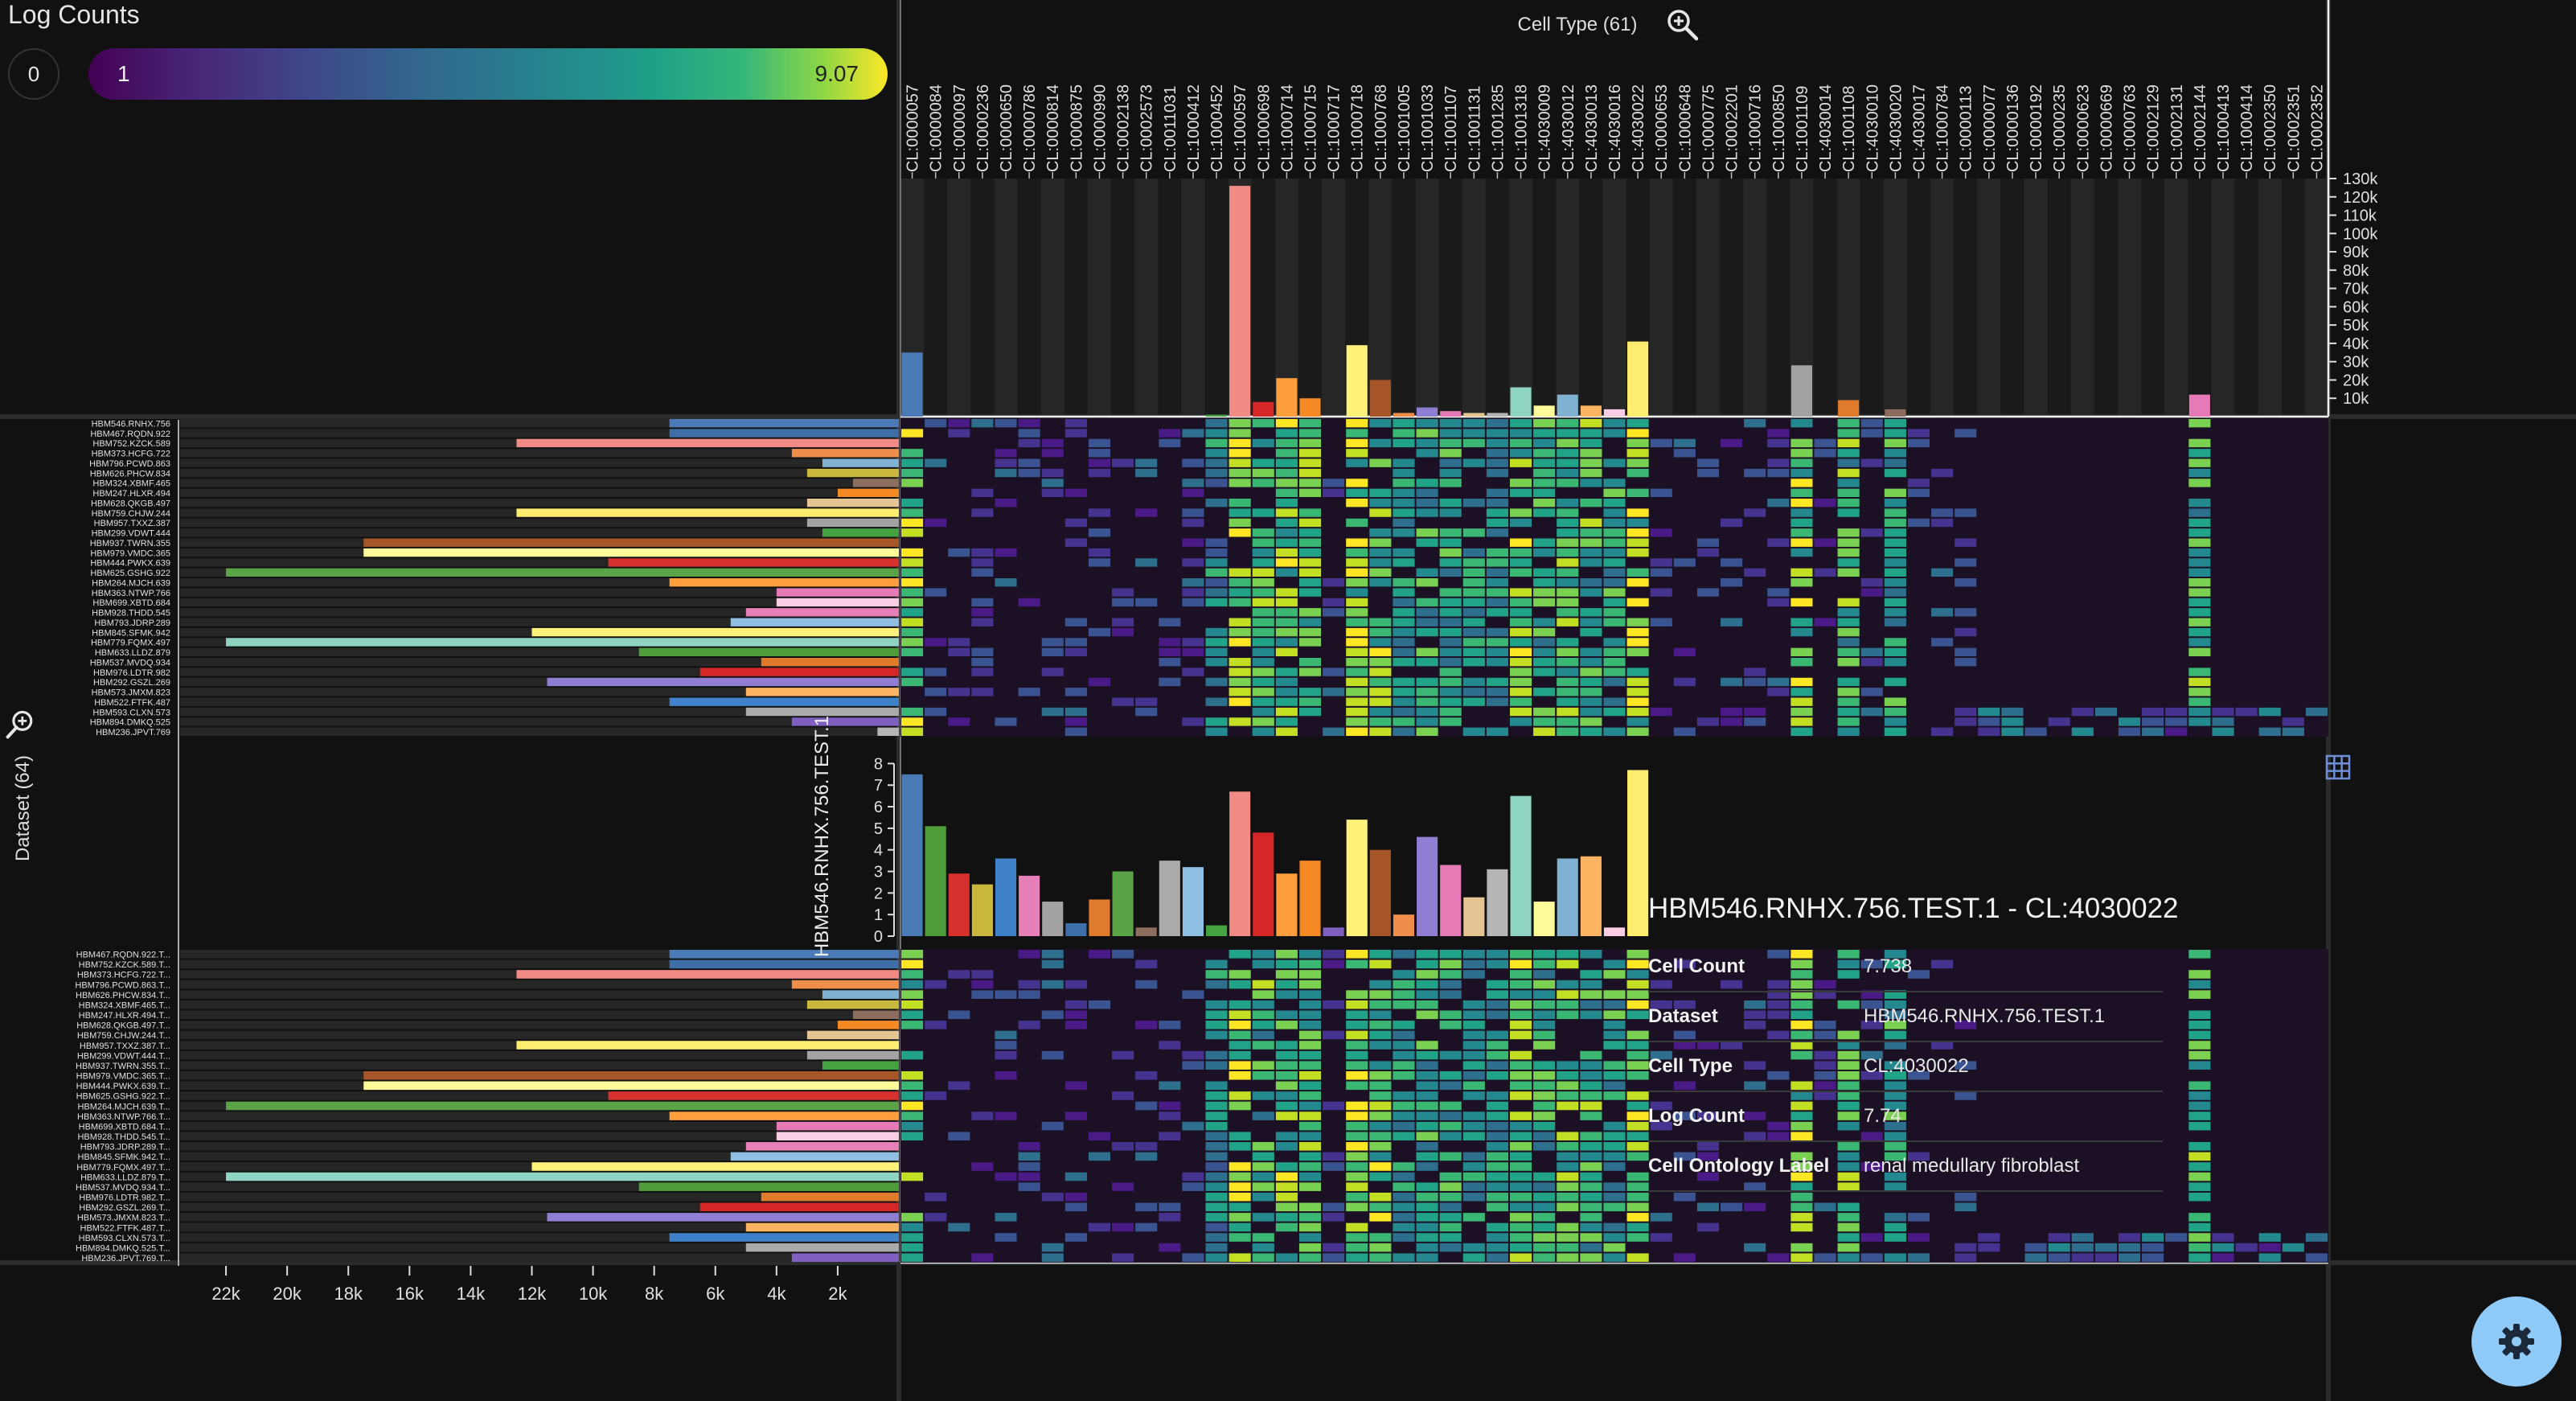 The image size is (2576, 1401). Describe the element at coordinates (33, 74) in the screenshot. I see `legend-zero-swatch: 0` at that location.